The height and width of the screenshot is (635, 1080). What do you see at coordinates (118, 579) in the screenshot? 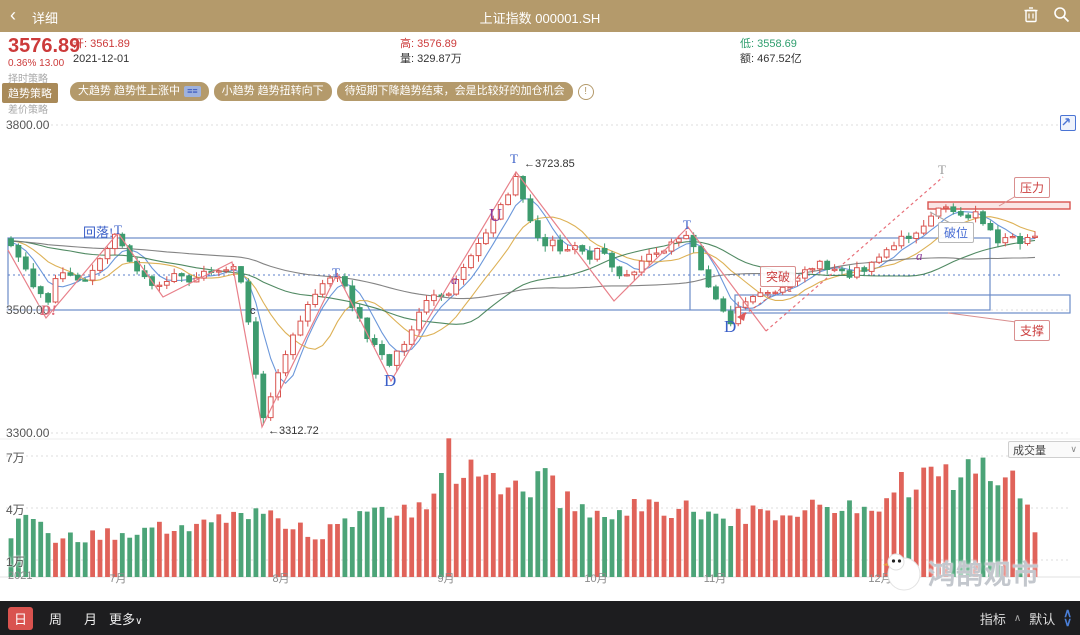
I see `x-axis-label: 7月` at bounding box center [118, 579].